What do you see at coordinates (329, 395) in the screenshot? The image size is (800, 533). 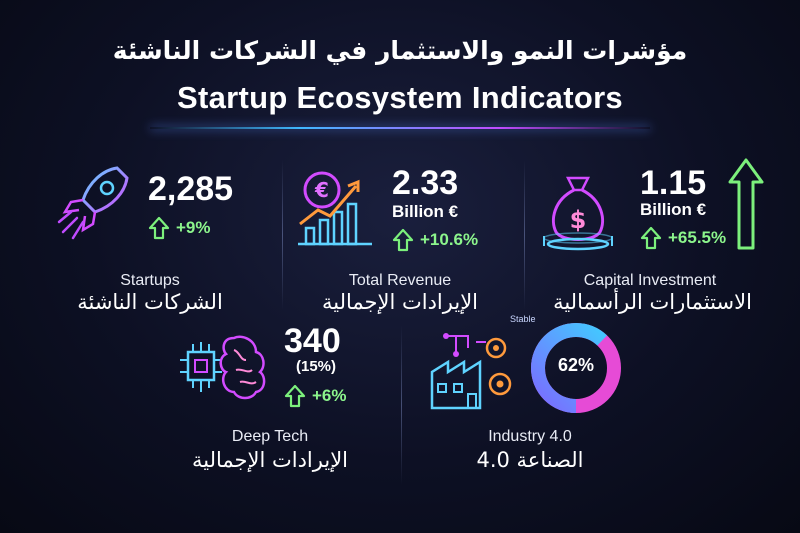 I see `deeptech-delta-text: +6%` at bounding box center [329, 395].